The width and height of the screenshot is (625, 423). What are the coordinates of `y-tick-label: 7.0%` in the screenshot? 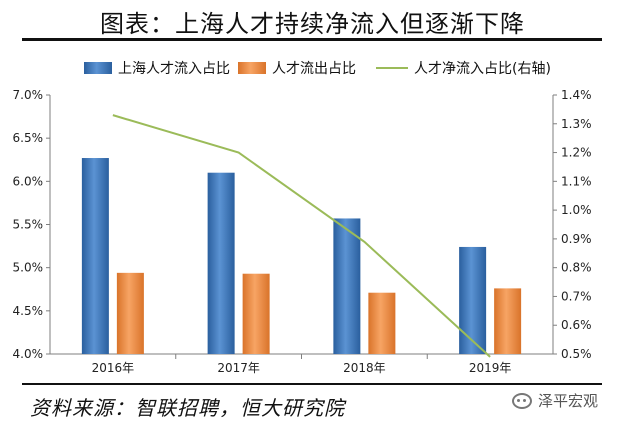 It's located at (28, 95).